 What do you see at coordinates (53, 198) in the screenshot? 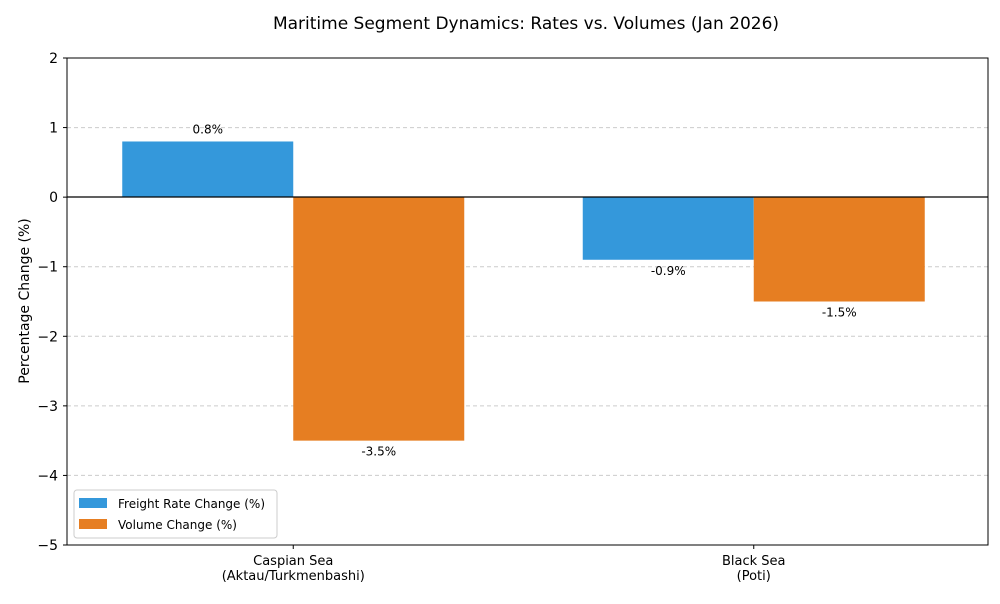
I see `y-tick-label: 0` at bounding box center [53, 198].